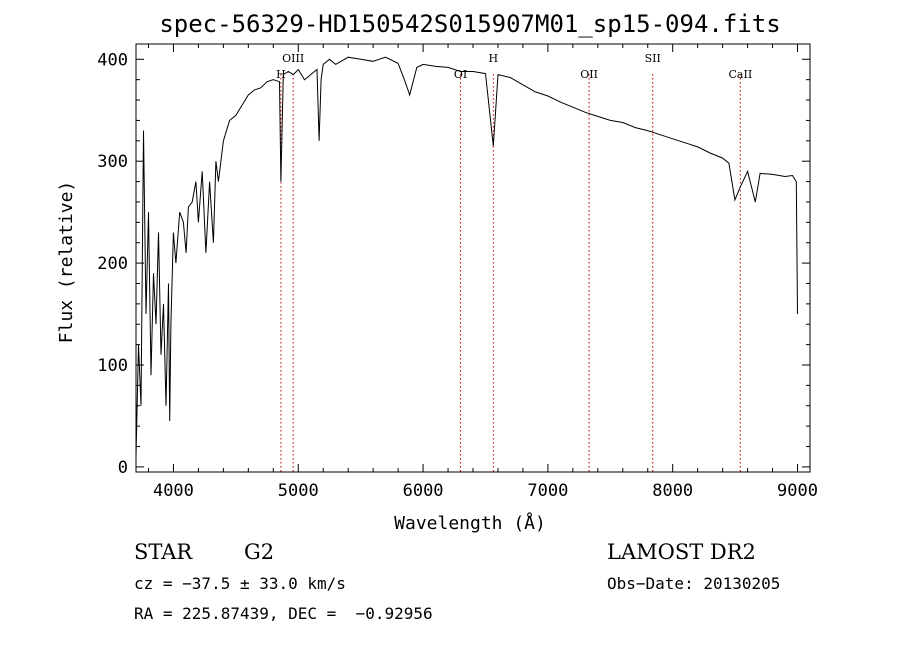  What do you see at coordinates (259, 552) in the screenshot?
I see `subclass-label: G2` at bounding box center [259, 552].